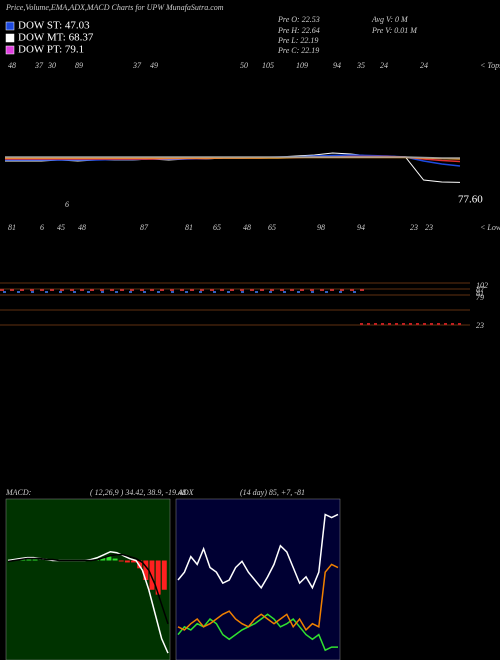  Describe the element at coordinates (297, 40) in the screenshot. I see `stat-label: Pre L: 22.19` at that location.